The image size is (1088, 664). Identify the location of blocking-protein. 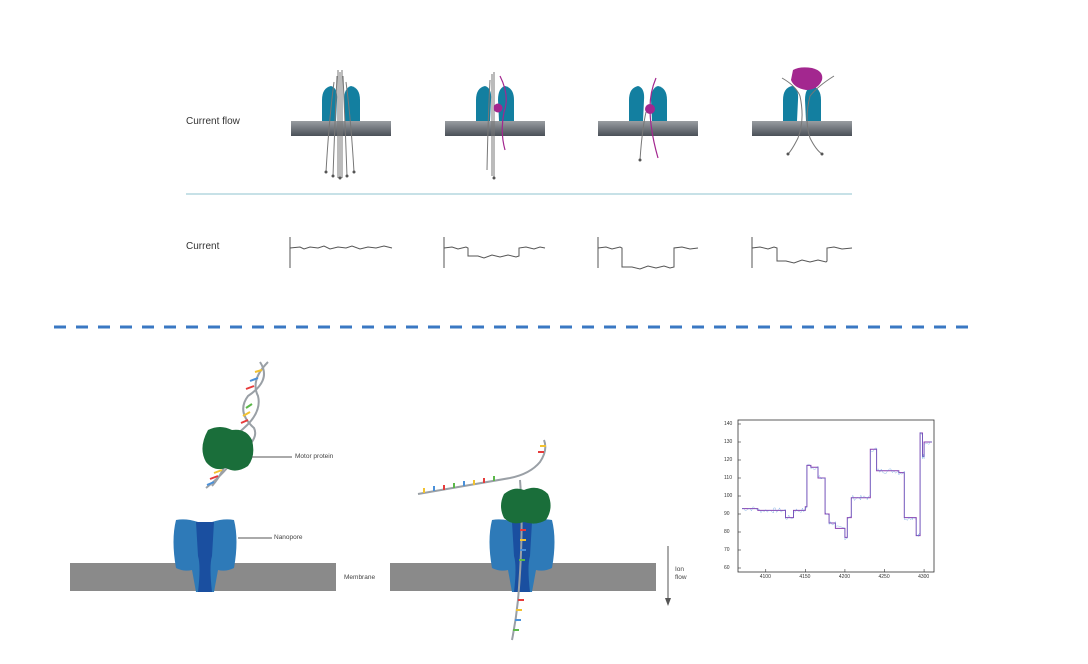
(807, 78).